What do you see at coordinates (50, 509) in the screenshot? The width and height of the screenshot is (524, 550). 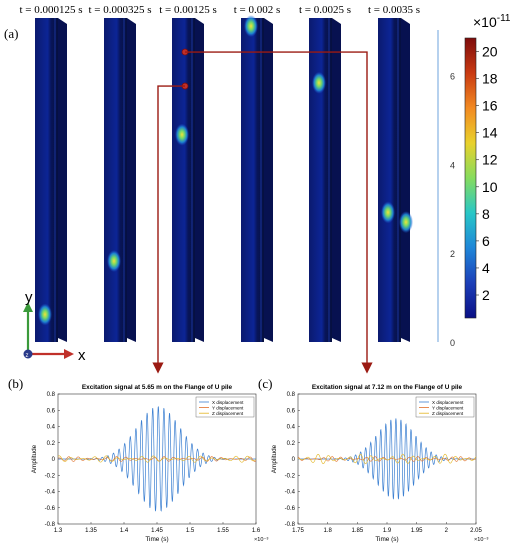 I see `y-tick-label: -0.6` at bounding box center [50, 509].